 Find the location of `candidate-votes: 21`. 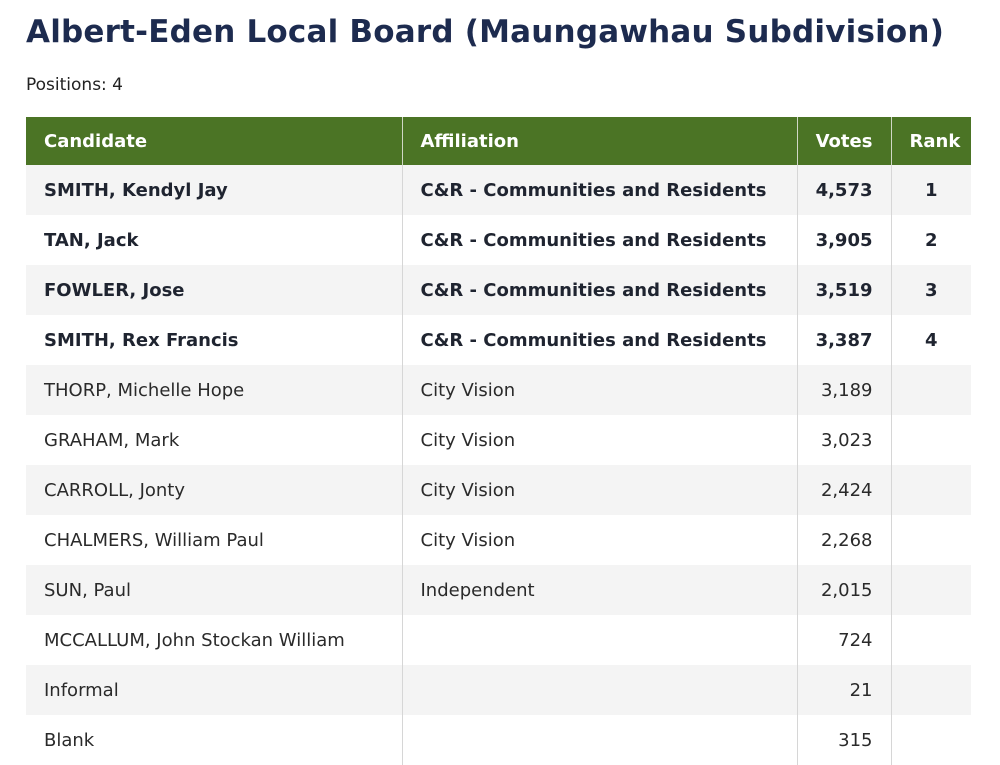

candidate-votes: 21 is located at coordinates (843, 690).